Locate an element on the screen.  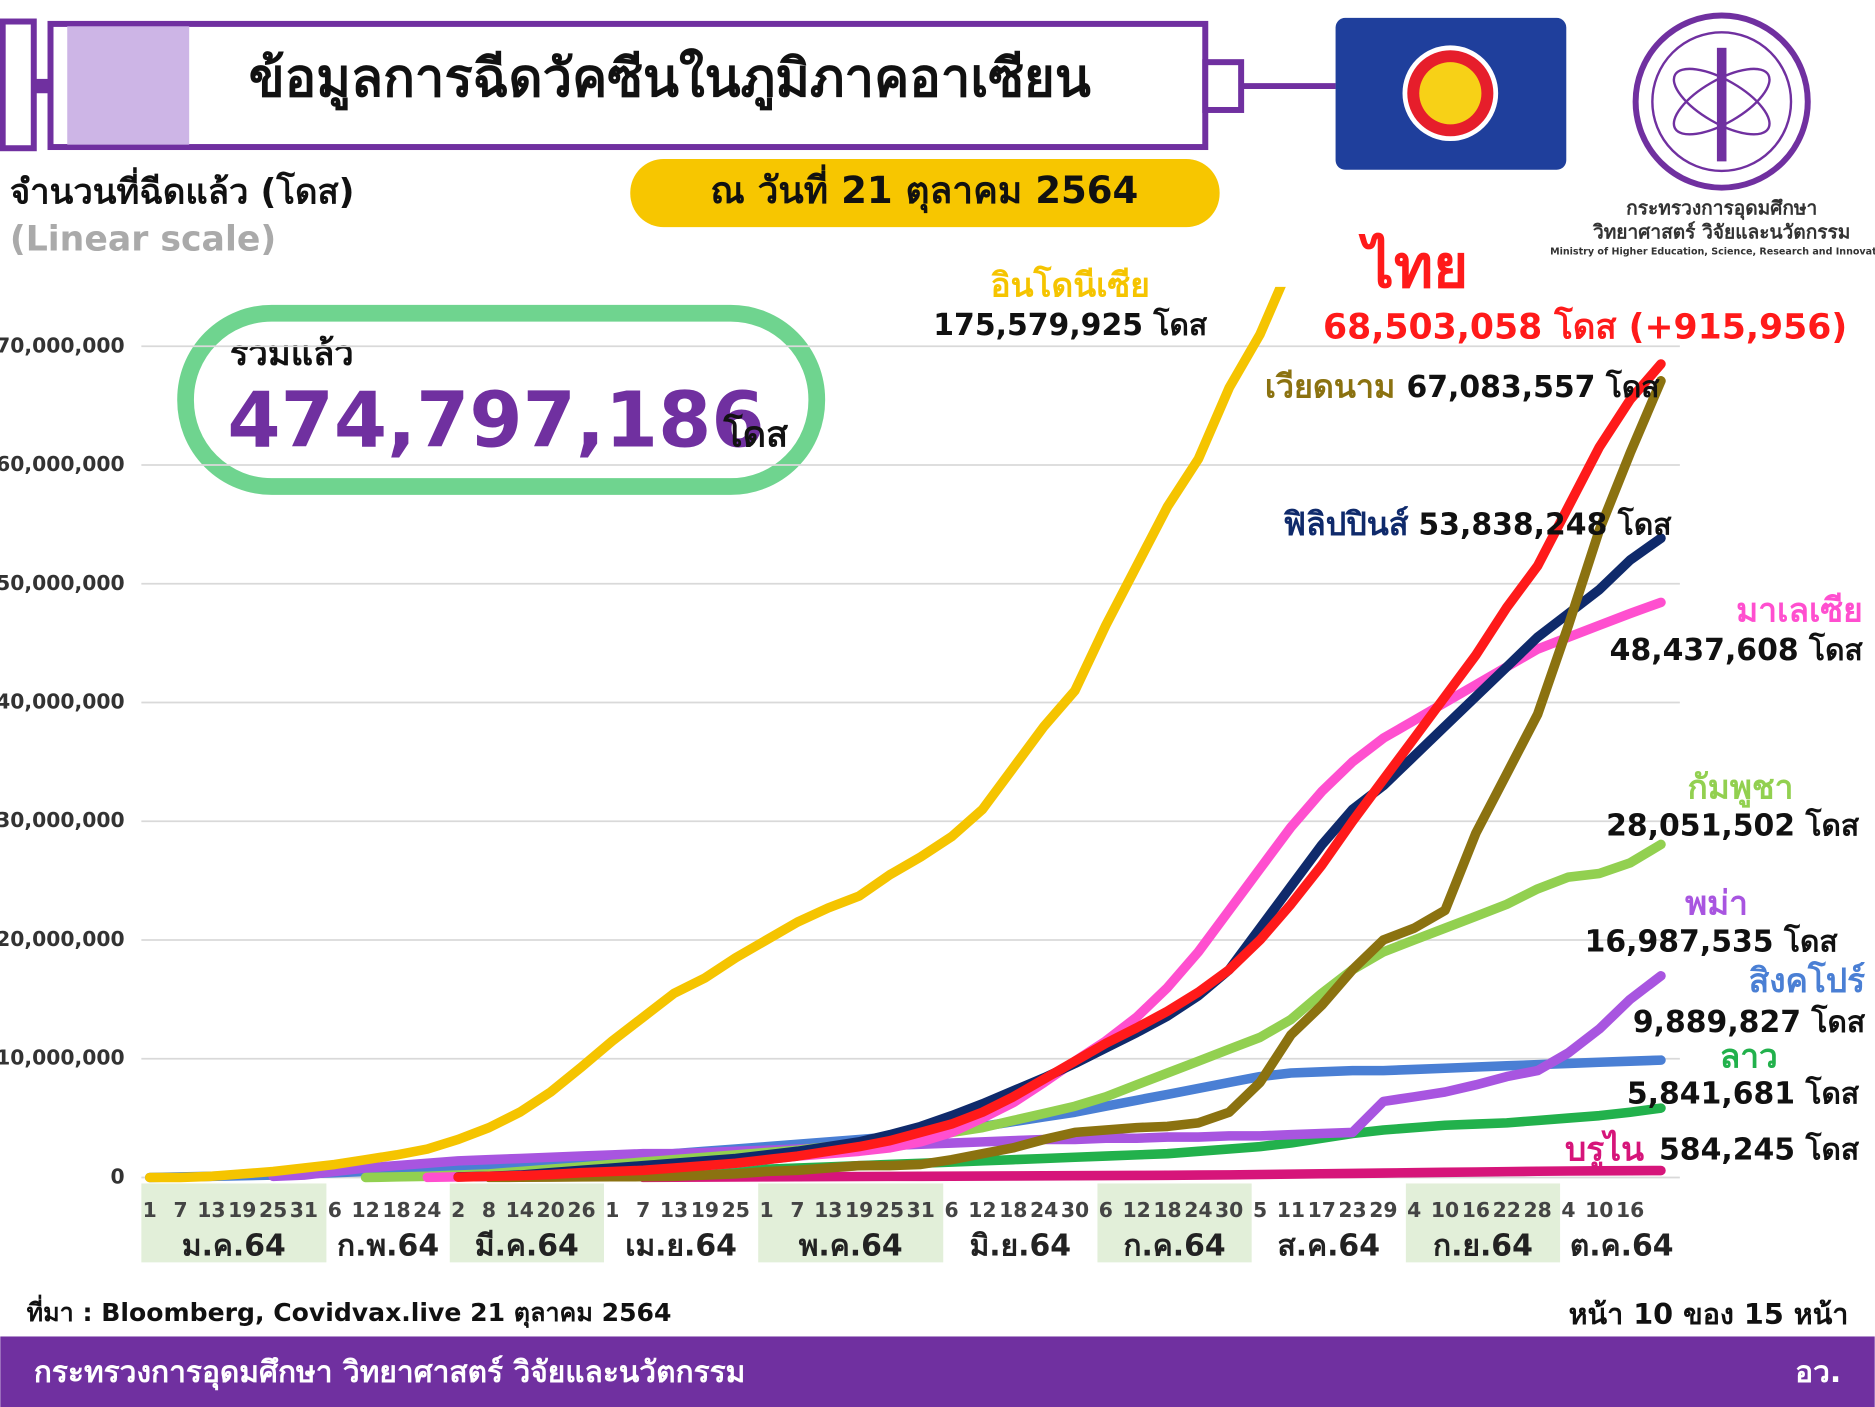
x-tick-label: 26 is located at coordinates (581, 1210).